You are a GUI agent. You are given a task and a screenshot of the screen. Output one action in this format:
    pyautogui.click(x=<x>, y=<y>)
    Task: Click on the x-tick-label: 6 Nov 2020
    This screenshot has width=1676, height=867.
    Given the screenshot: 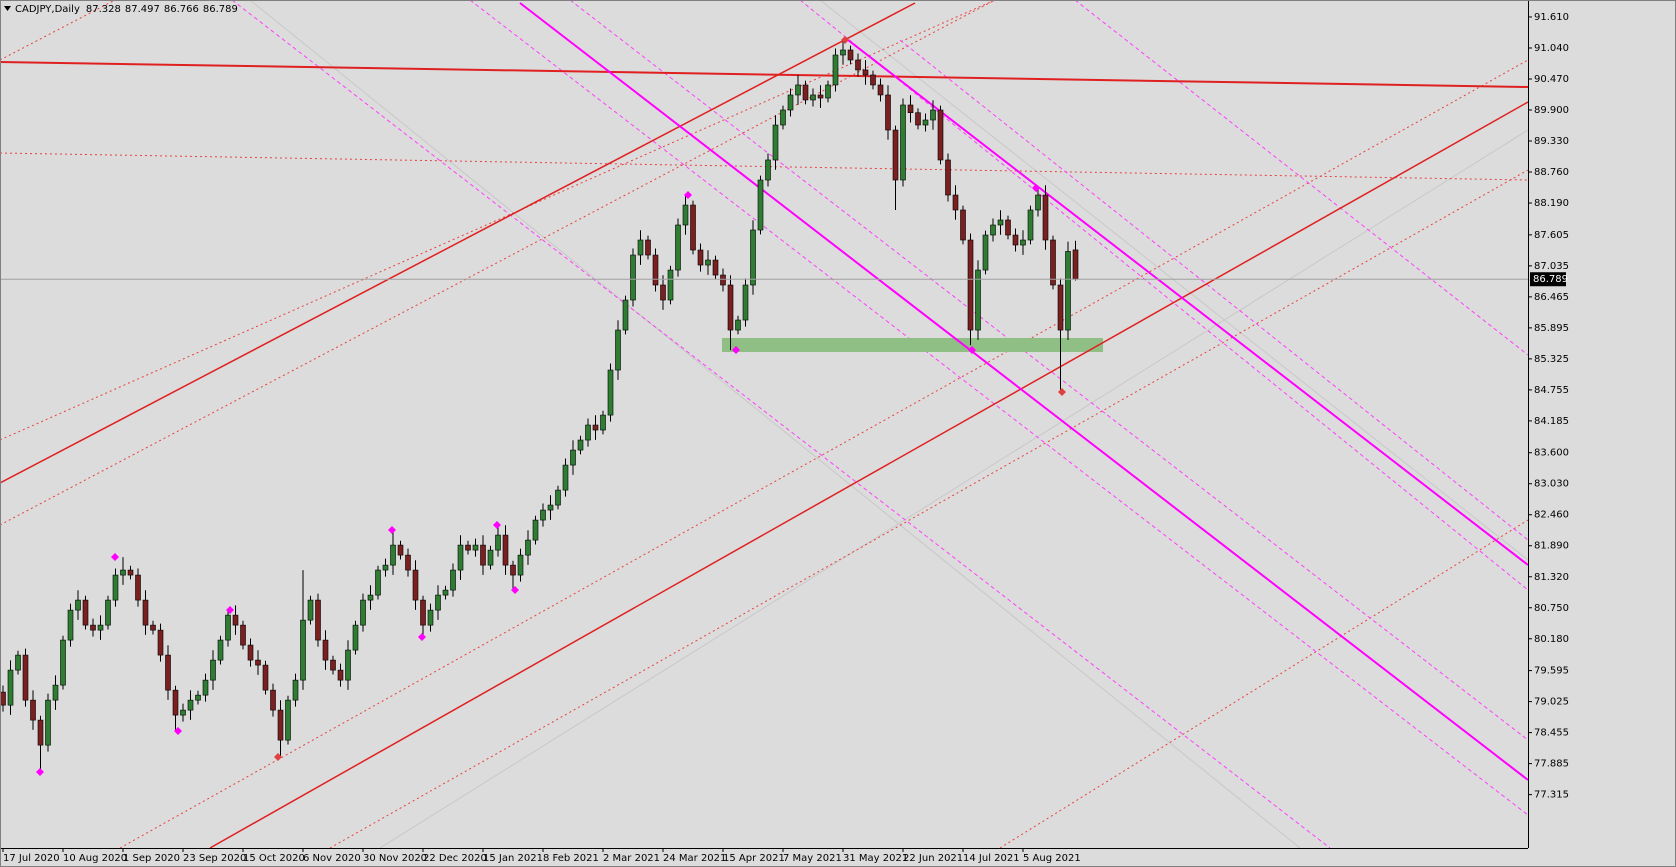 What is the action you would take?
    pyautogui.click(x=332, y=858)
    